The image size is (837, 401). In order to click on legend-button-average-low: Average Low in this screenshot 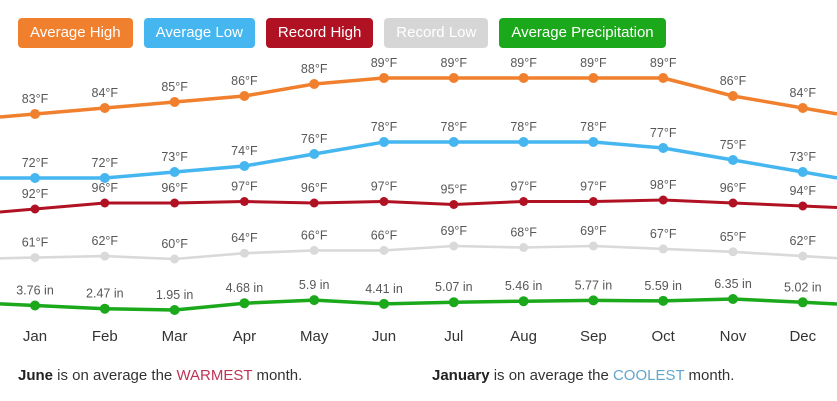, I will do `click(199, 33)`.